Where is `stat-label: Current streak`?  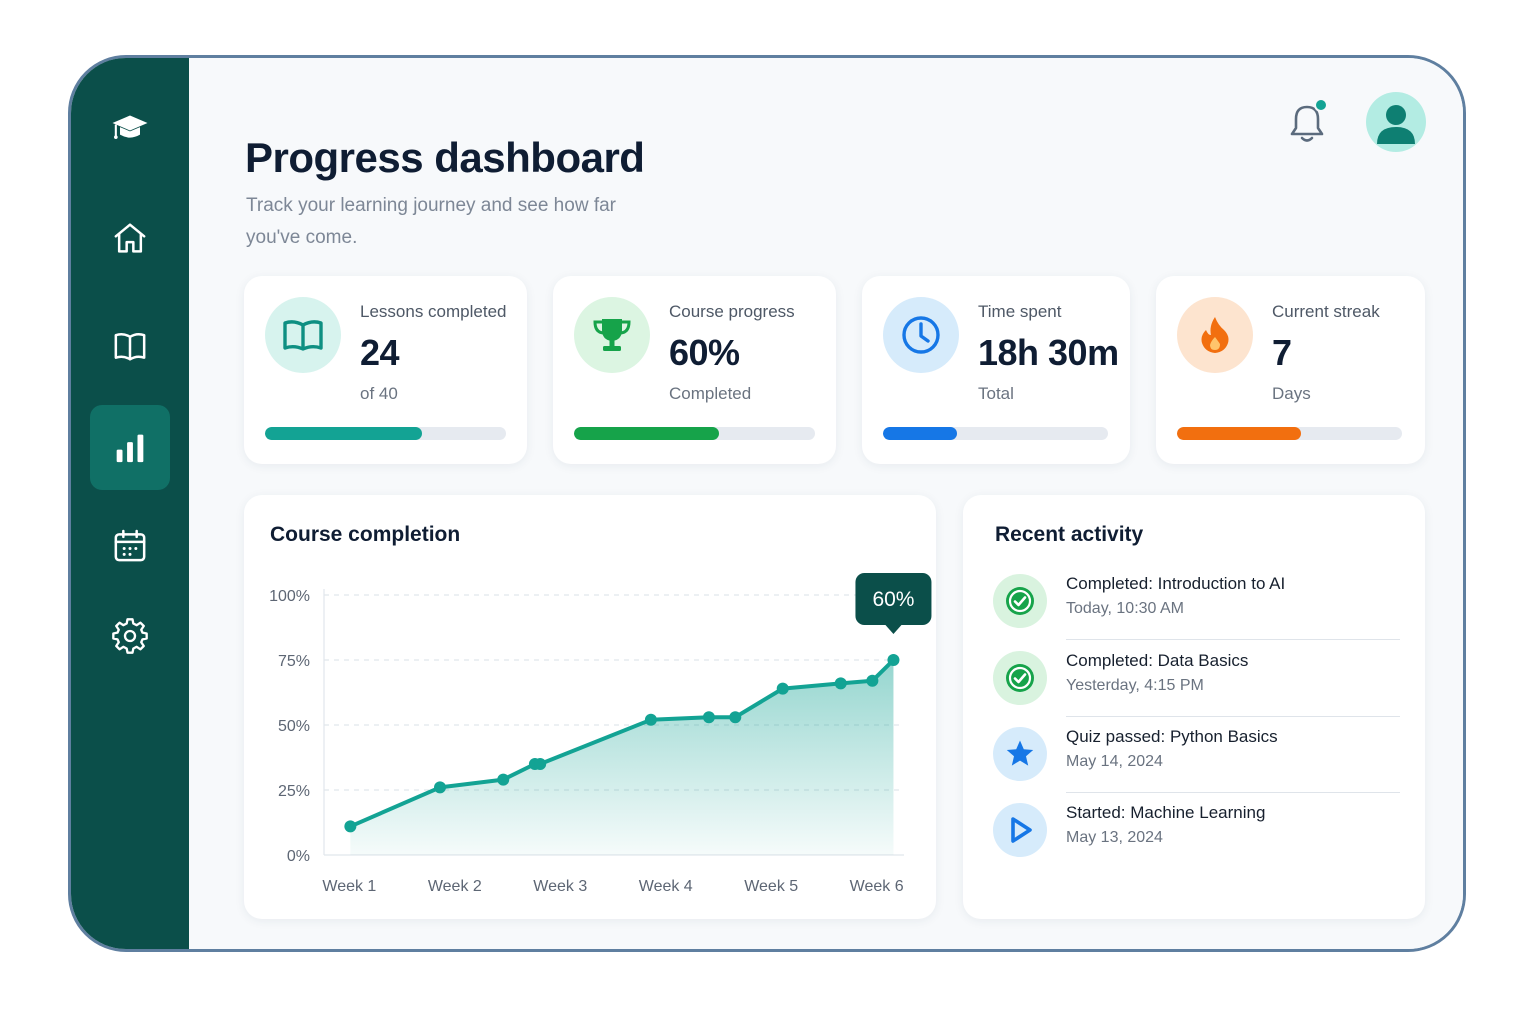
stat-label: Current streak is located at coordinates (1326, 311).